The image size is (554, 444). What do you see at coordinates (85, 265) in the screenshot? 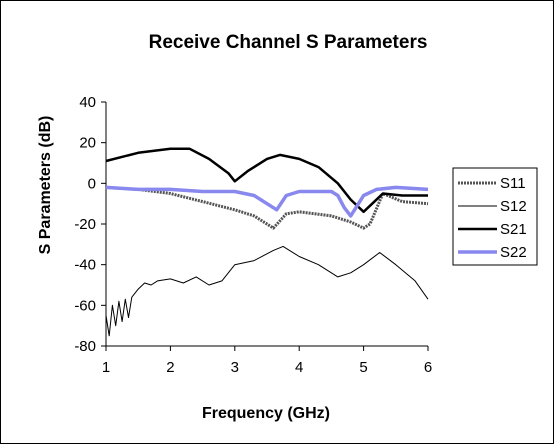
I see `y-tick-label: -40` at bounding box center [85, 265].